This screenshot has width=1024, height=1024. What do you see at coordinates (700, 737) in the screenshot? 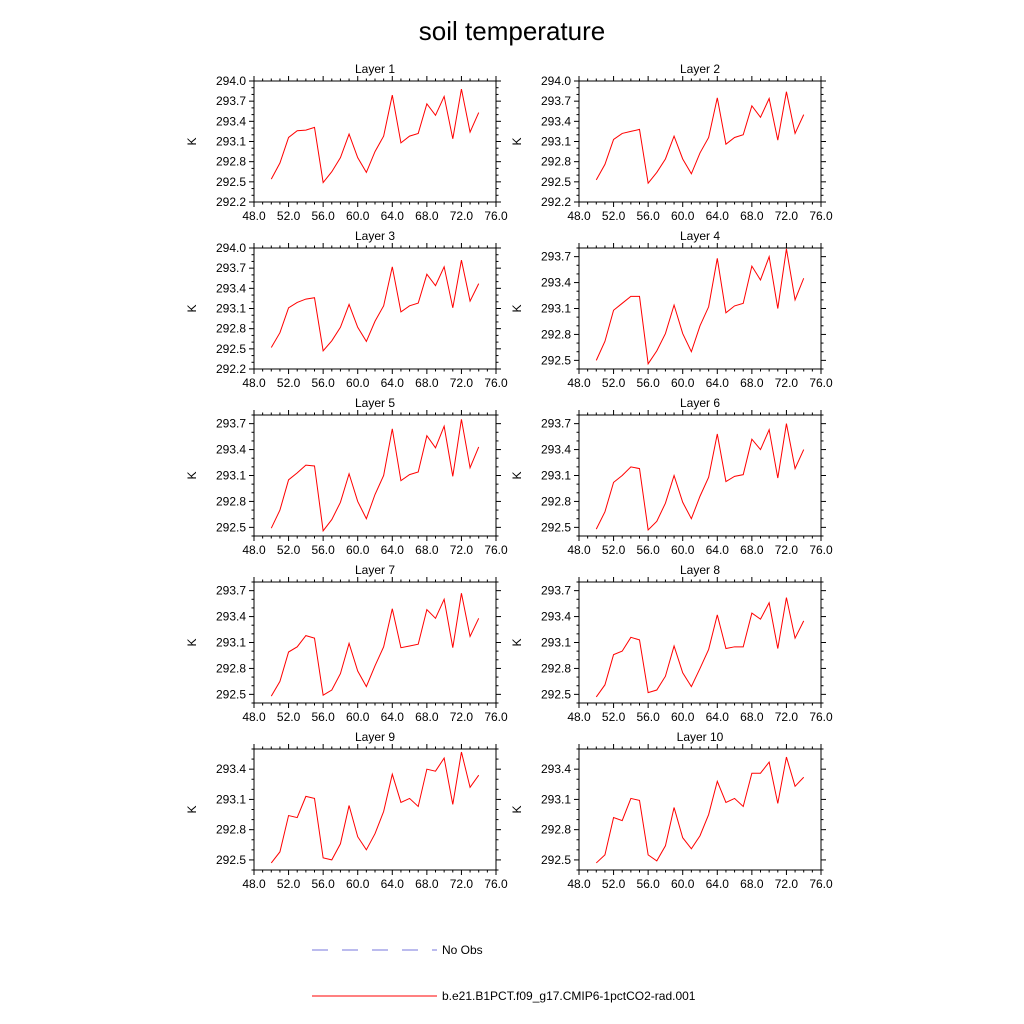
I see `panel-title: Layer 10` at bounding box center [700, 737].